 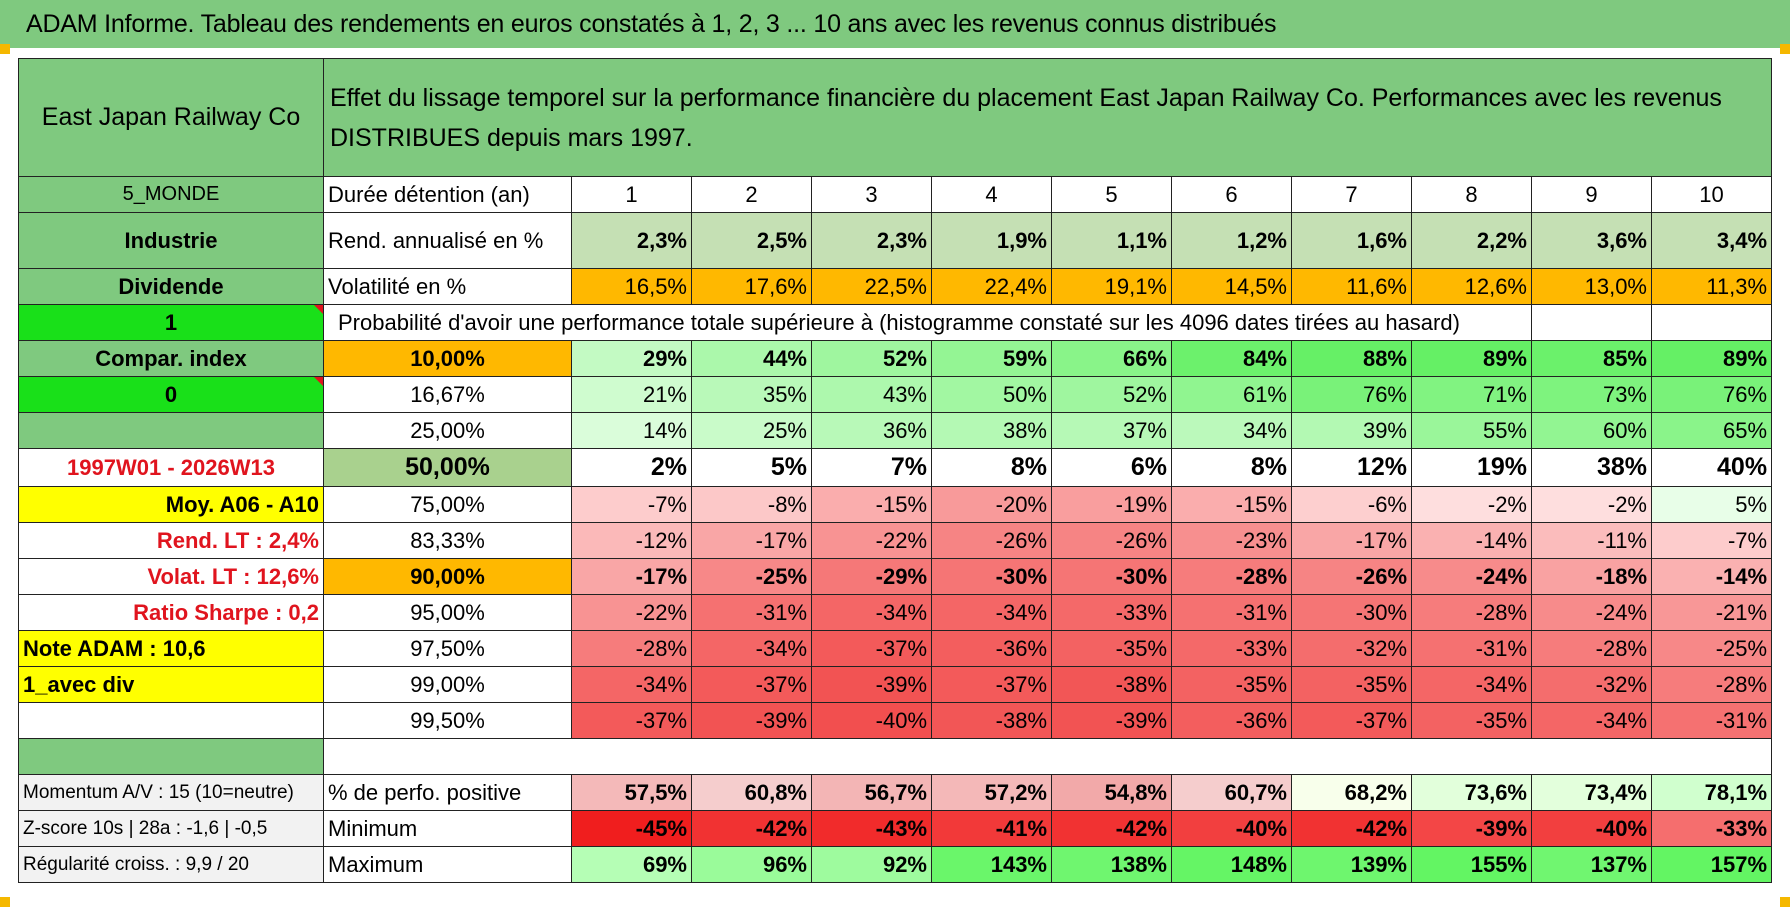 What do you see at coordinates (1711, 828) in the screenshot?
I see `minimum-cell: -33%` at bounding box center [1711, 828].